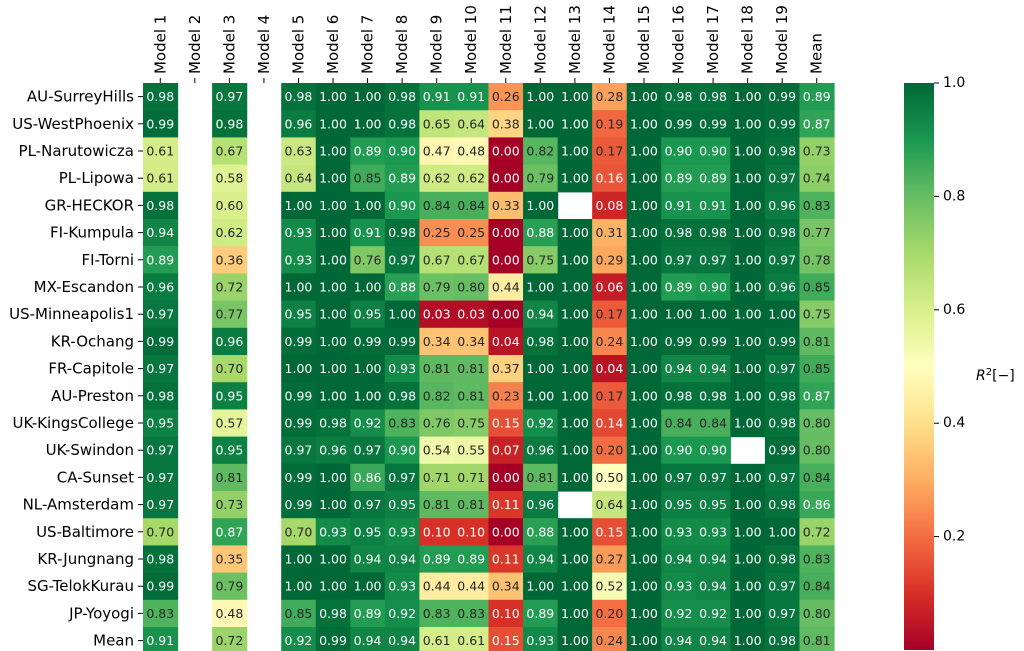  Describe the element at coordinates (437, 287) in the screenshot. I see `cell-value: 0.79` at that location.